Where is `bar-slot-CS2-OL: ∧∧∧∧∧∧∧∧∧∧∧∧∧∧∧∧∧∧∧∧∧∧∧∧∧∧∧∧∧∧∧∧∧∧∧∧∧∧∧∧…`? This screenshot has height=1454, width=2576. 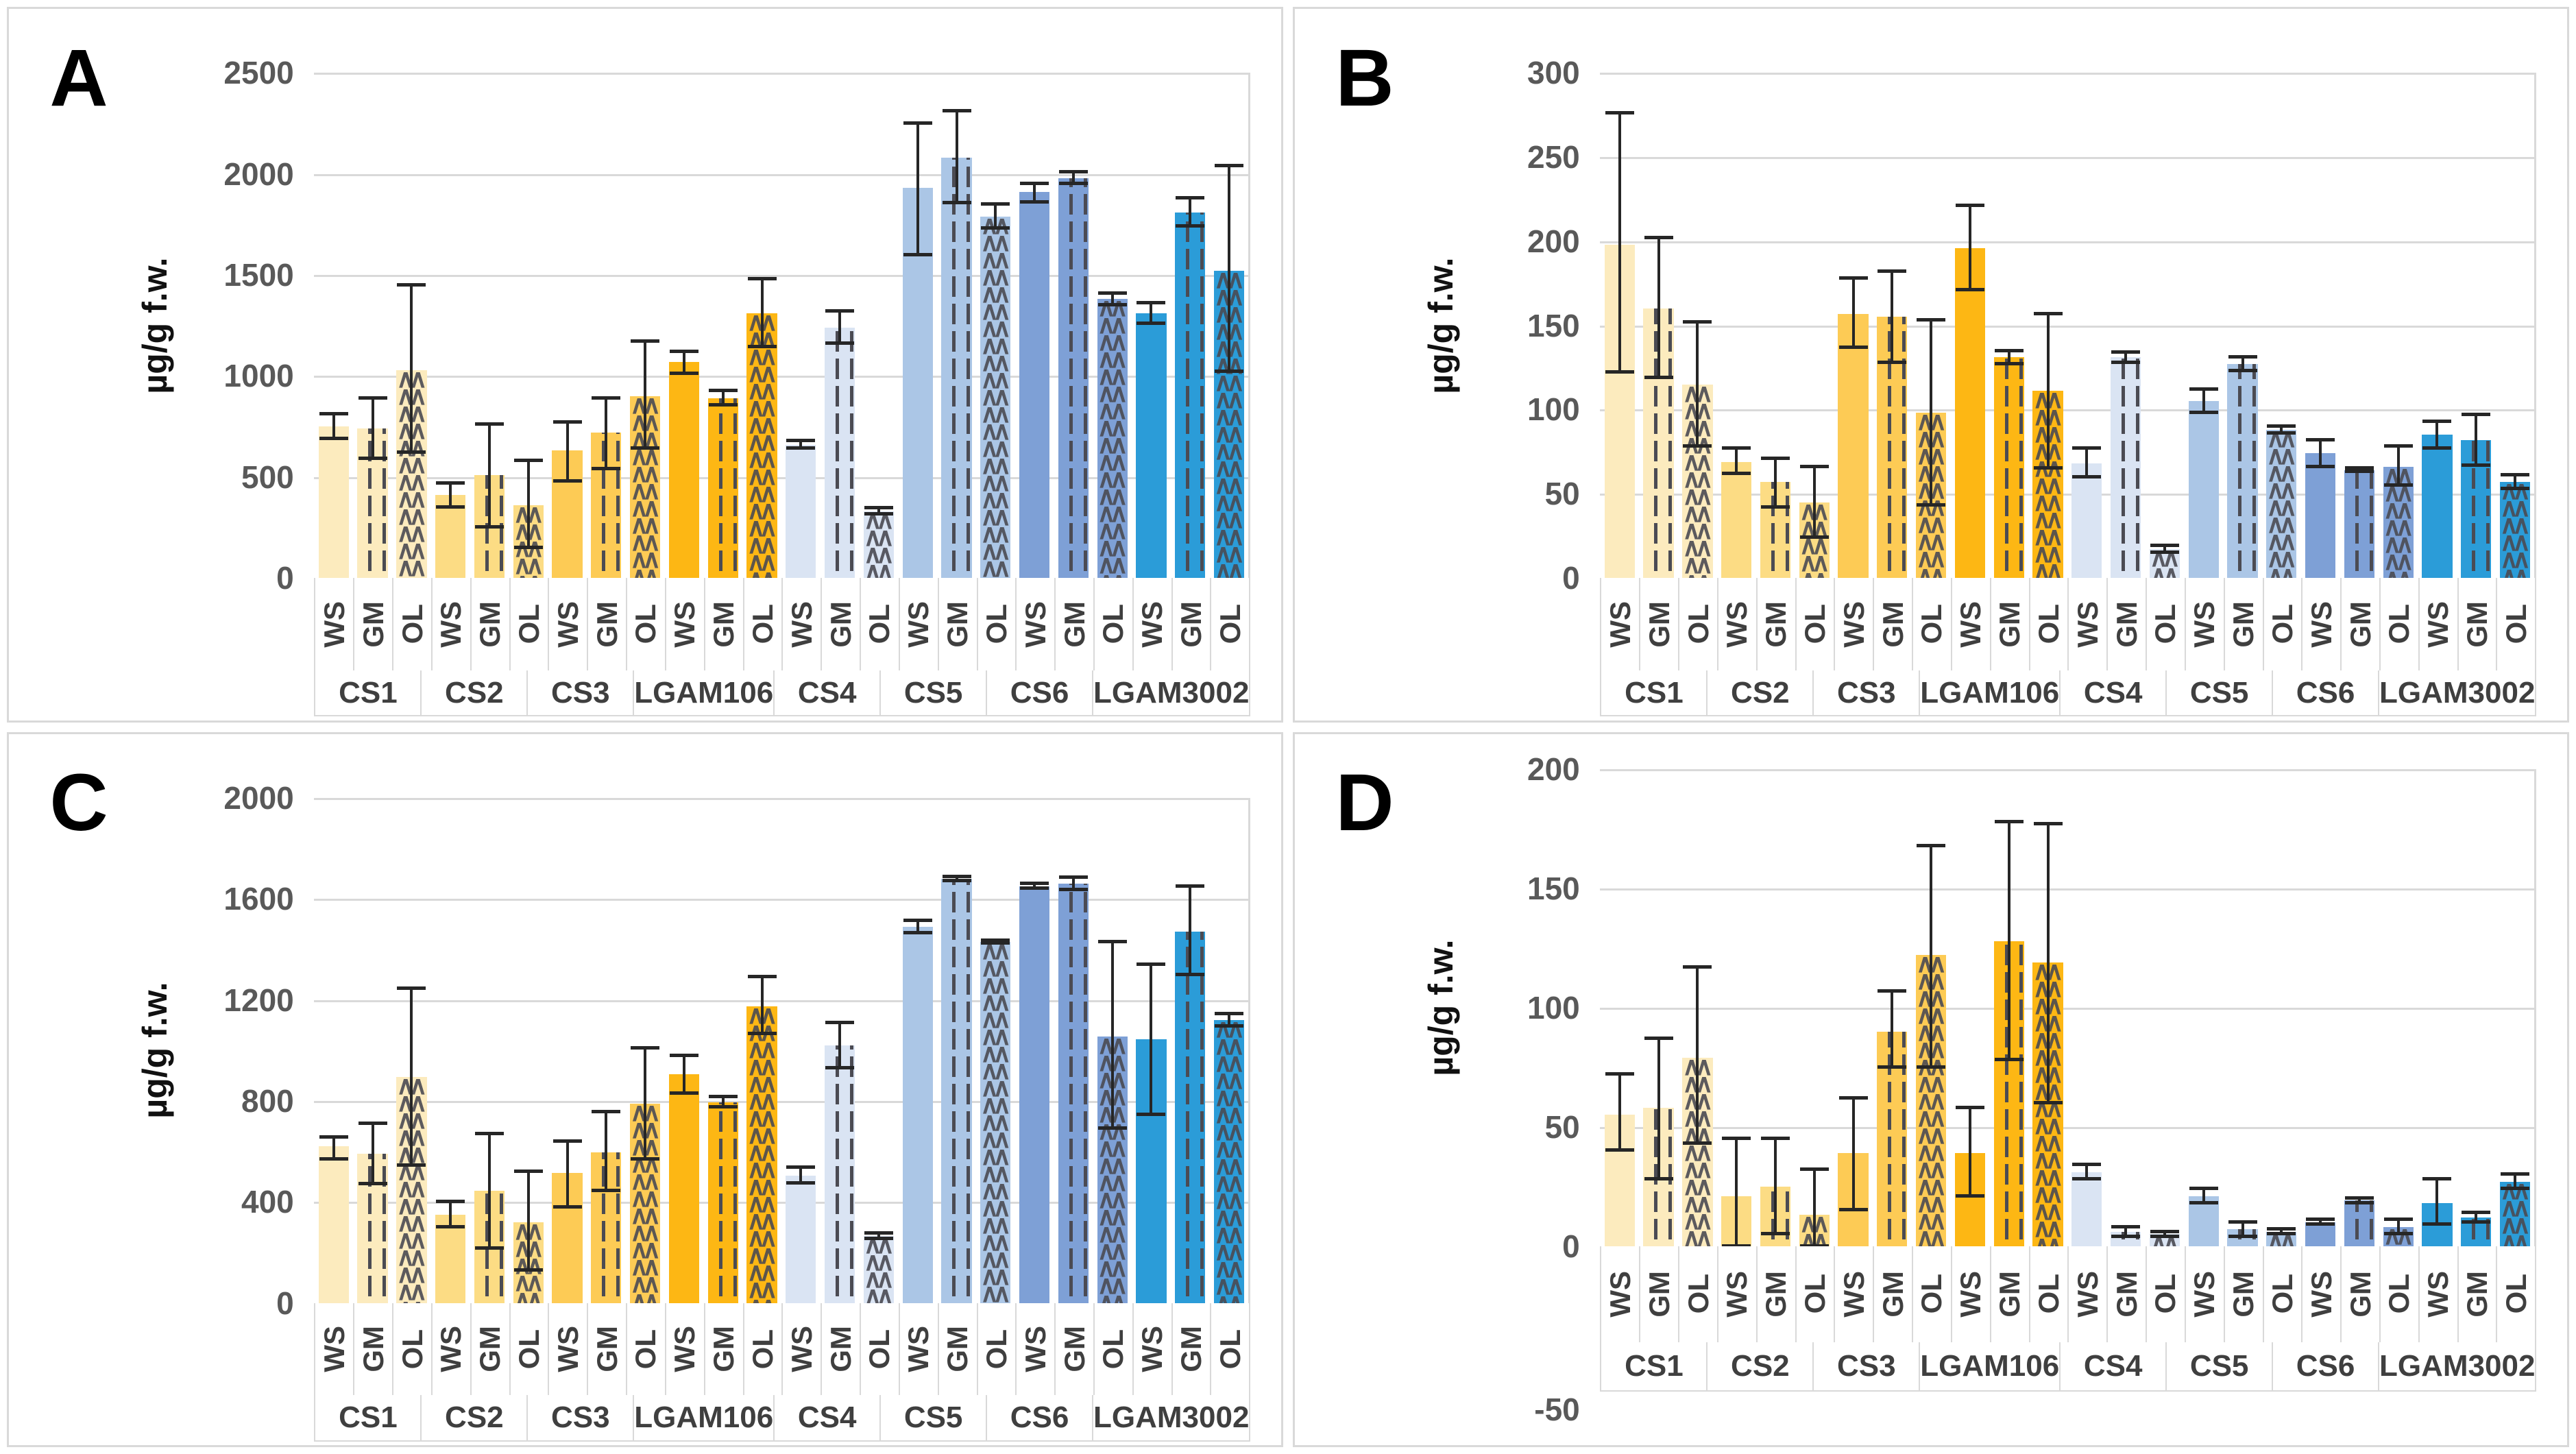 bar-slot-CS2-OL: ∧∧∧∧∧∧∧∧∧∧∧∧∧∧∧∧∧∧∧∧∧∧∧∧∧∧∧∧∧∧∧∧∧∧∧∧∧∧∧∧… is located at coordinates (1814, 1009).